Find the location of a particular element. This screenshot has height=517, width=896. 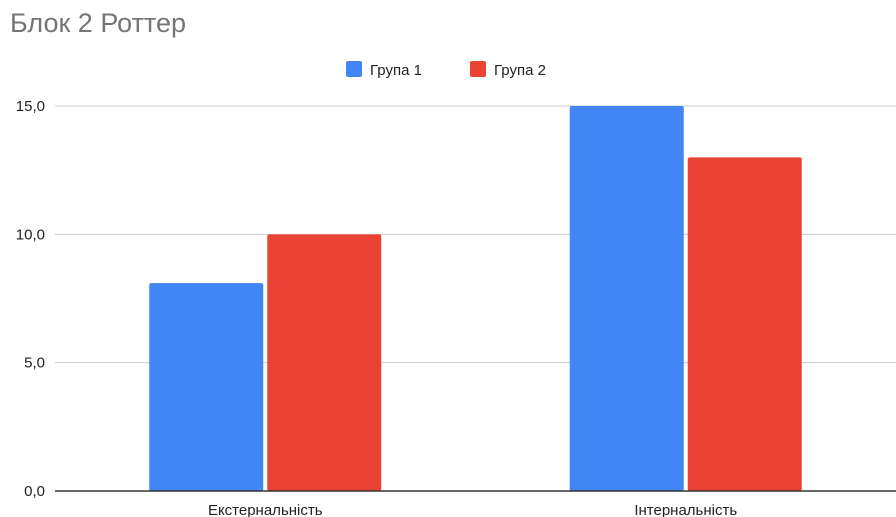

legend-label: Група 1 is located at coordinates (396, 70).